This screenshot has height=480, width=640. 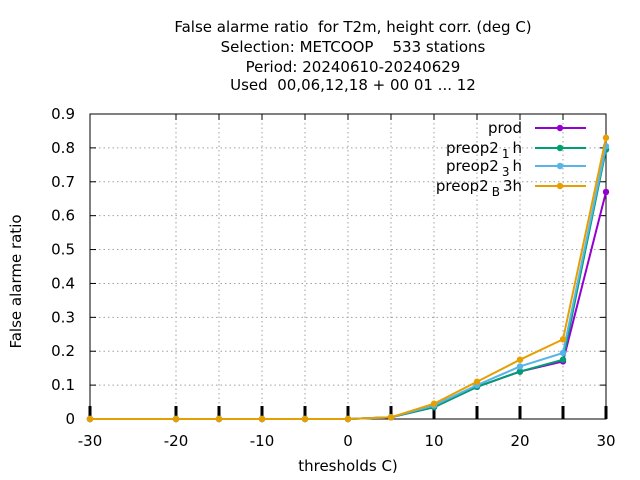 What do you see at coordinates (353, 67) in the screenshot?
I see `title-line-3: Period: 20240610-20240629` at bounding box center [353, 67].